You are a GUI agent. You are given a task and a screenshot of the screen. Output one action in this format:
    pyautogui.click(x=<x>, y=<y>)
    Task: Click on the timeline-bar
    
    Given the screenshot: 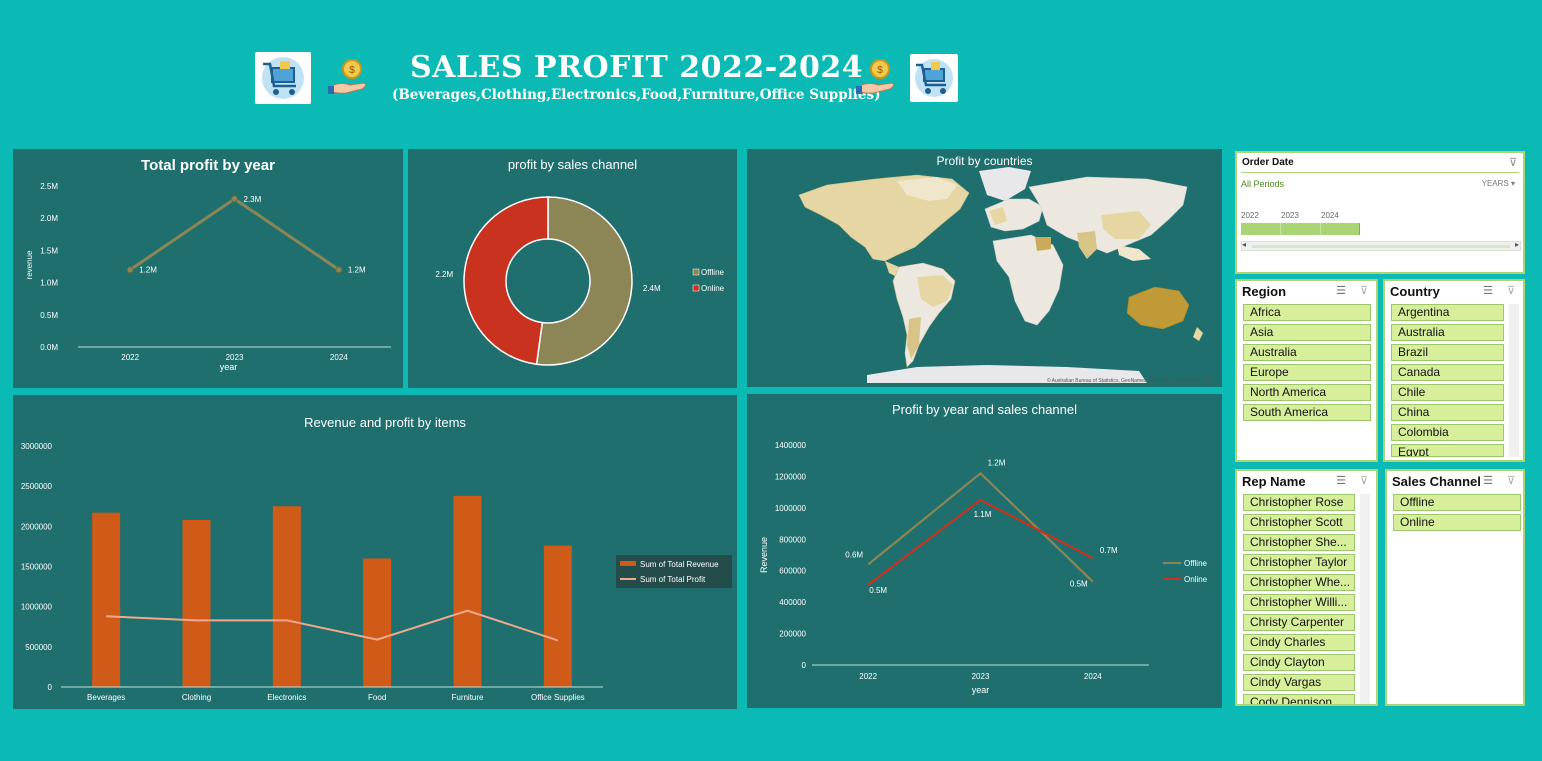 What is the action you would take?
    pyautogui.click(x=1300, y=229)
    